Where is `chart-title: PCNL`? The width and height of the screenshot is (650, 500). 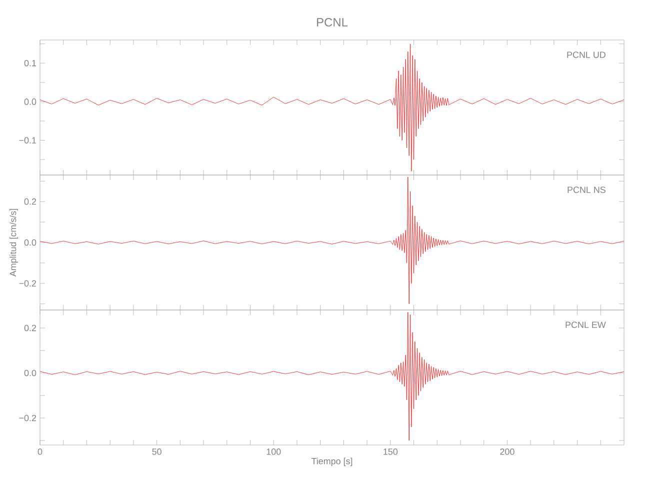
chart-title: PCNL is located at coordinates (332, 22).